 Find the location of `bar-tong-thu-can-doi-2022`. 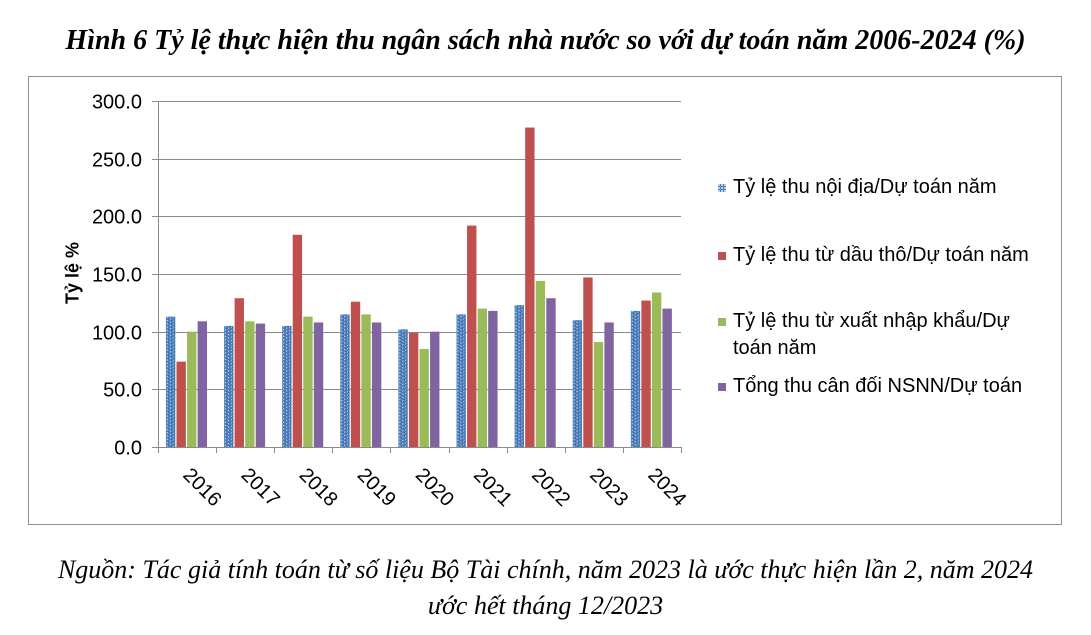

bar-tong-thu-can-doi-2022 is located at coordinates (551, 372).